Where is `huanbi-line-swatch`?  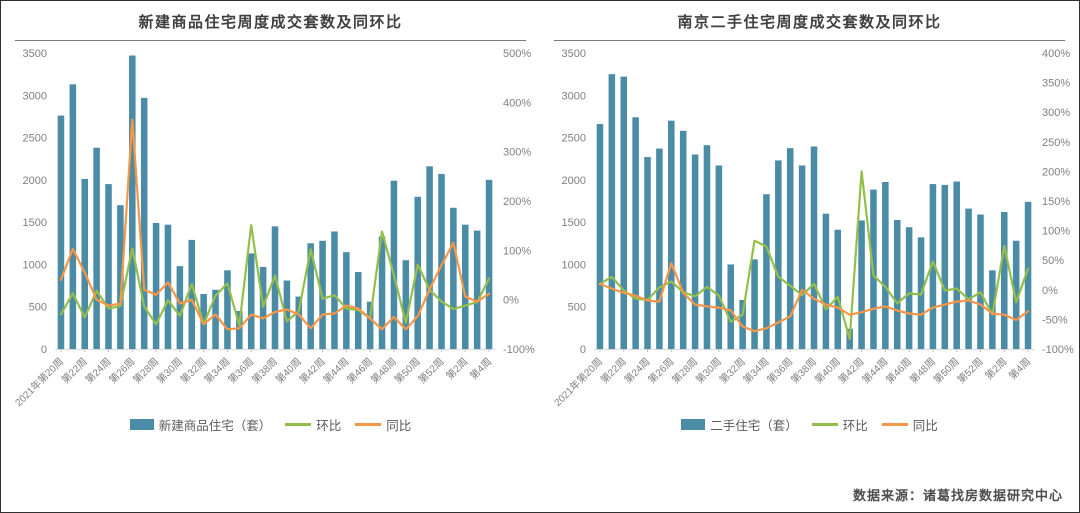 huanbi-line-swatch is located at coordinates (298, 424).